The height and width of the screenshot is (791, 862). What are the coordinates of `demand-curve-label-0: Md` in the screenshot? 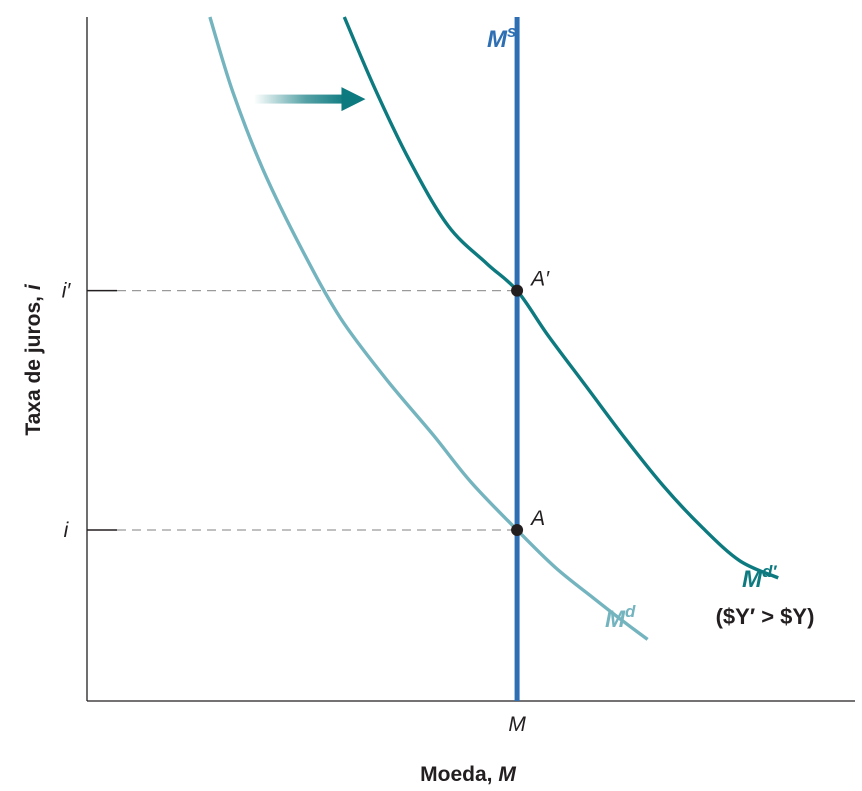 It's located at (620, 617).